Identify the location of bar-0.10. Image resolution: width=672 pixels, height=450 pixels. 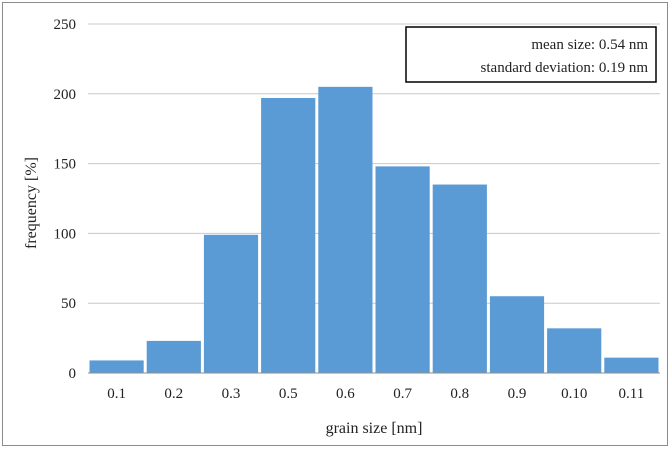
(574, 350).